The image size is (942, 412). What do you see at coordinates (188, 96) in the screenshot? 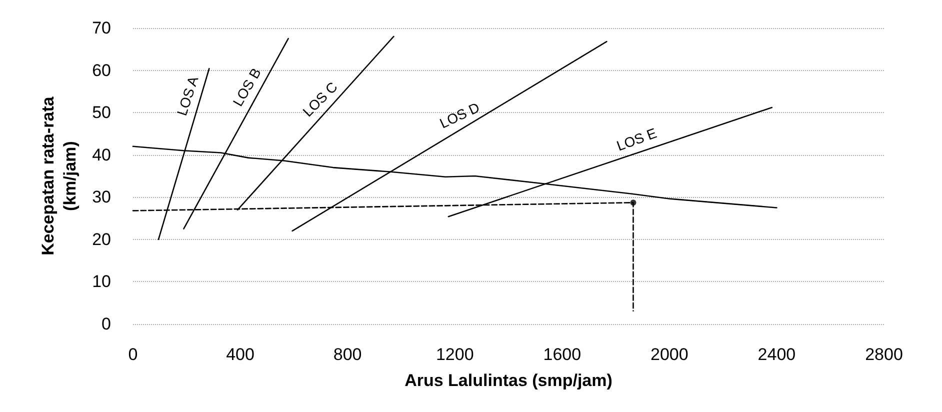
I see `annotation: LOS A` at bounding box center [188, 96].